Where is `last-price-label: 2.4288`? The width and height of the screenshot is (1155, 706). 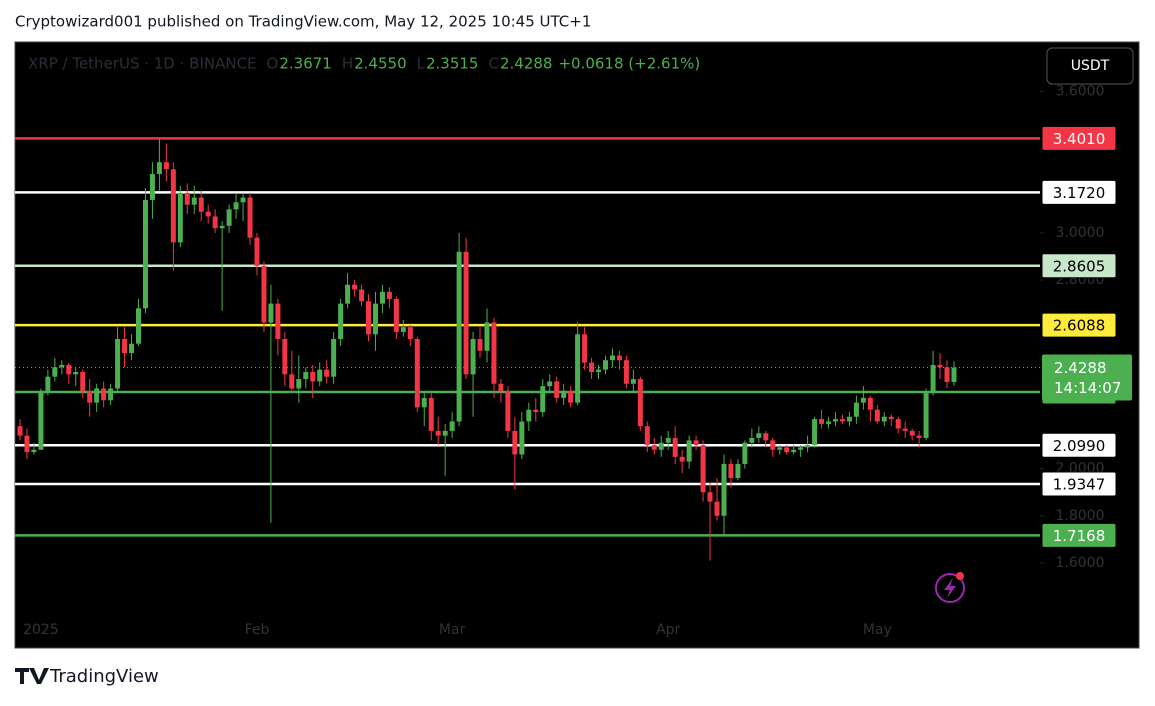
last-price-label: 2.4288 is located at coordinates (1080, 368).